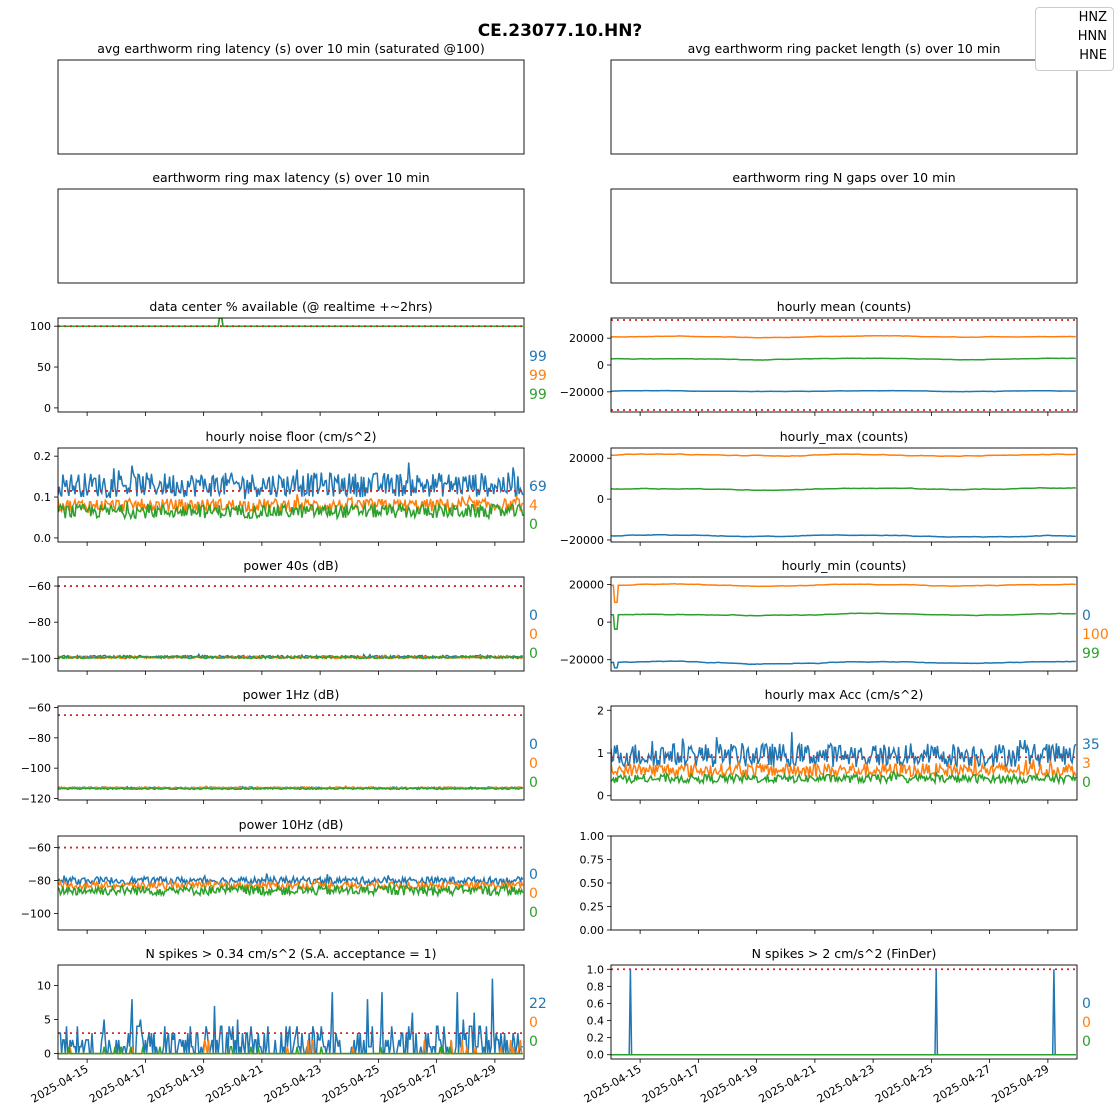 The image size is (1120, 1120). Describe the element at coordinates (596, 969) in the screenshot. I see `y-tick-label: 1.0` at that location.